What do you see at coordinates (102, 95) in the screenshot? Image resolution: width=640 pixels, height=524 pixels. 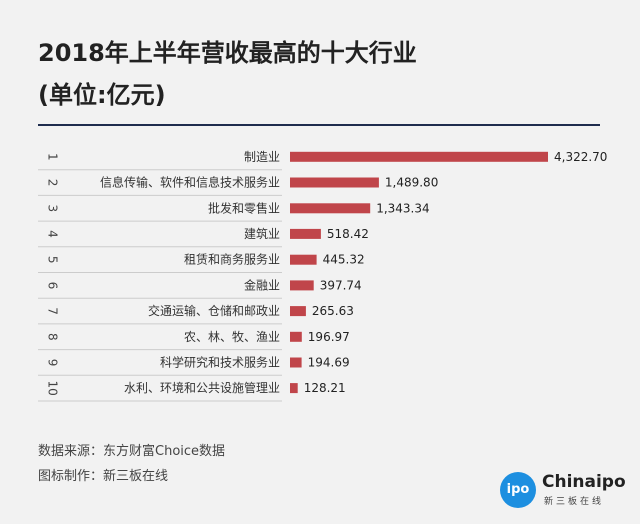 I see `chart-subtitle: (单位:亿元)` at bounding box center [102, 95].